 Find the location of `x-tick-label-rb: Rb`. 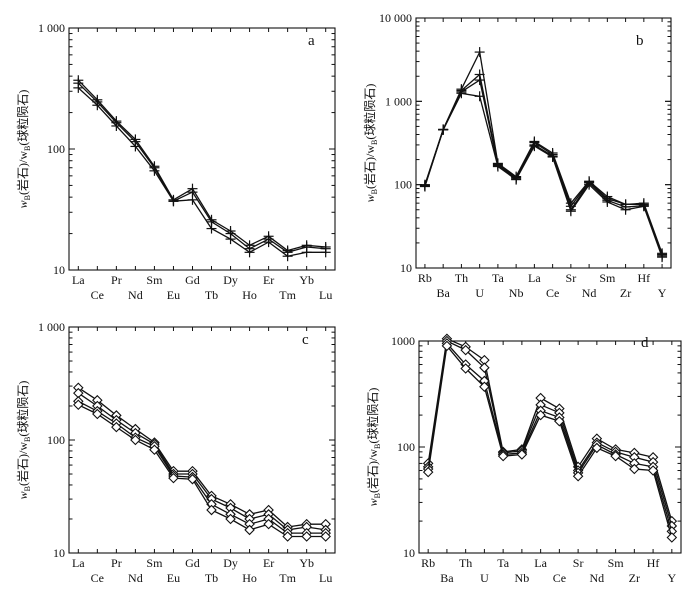

x-tick-label-rb: Rb is located at coordinates (425, 278).